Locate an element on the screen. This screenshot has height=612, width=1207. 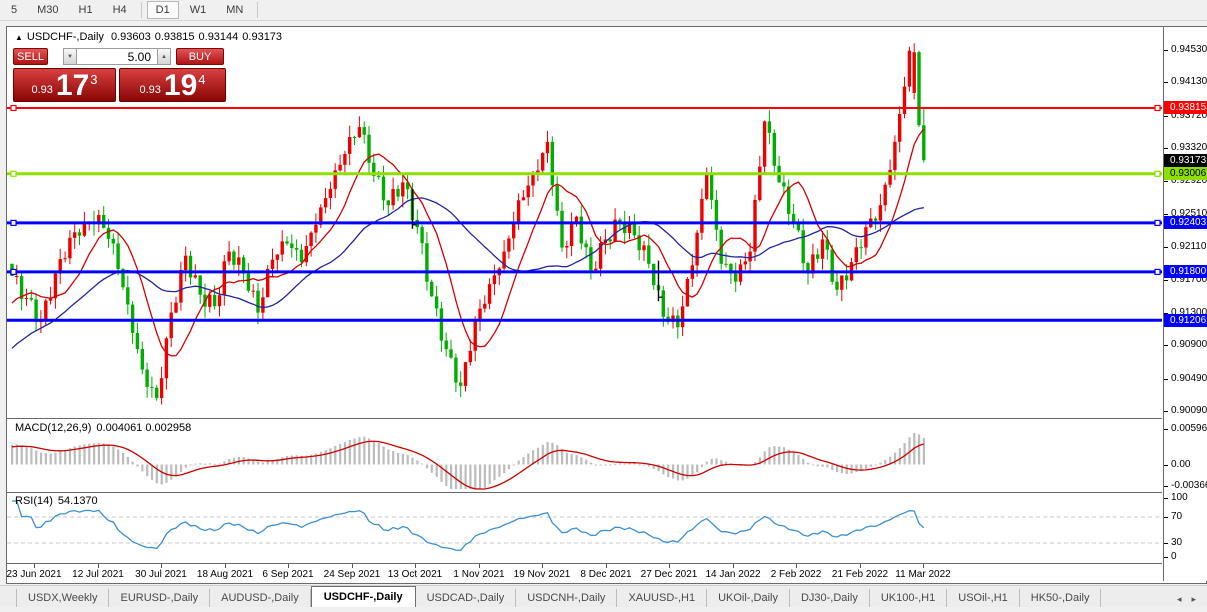
symbol-label: USDCHF-,Daily is located at coordinates (65, 37).